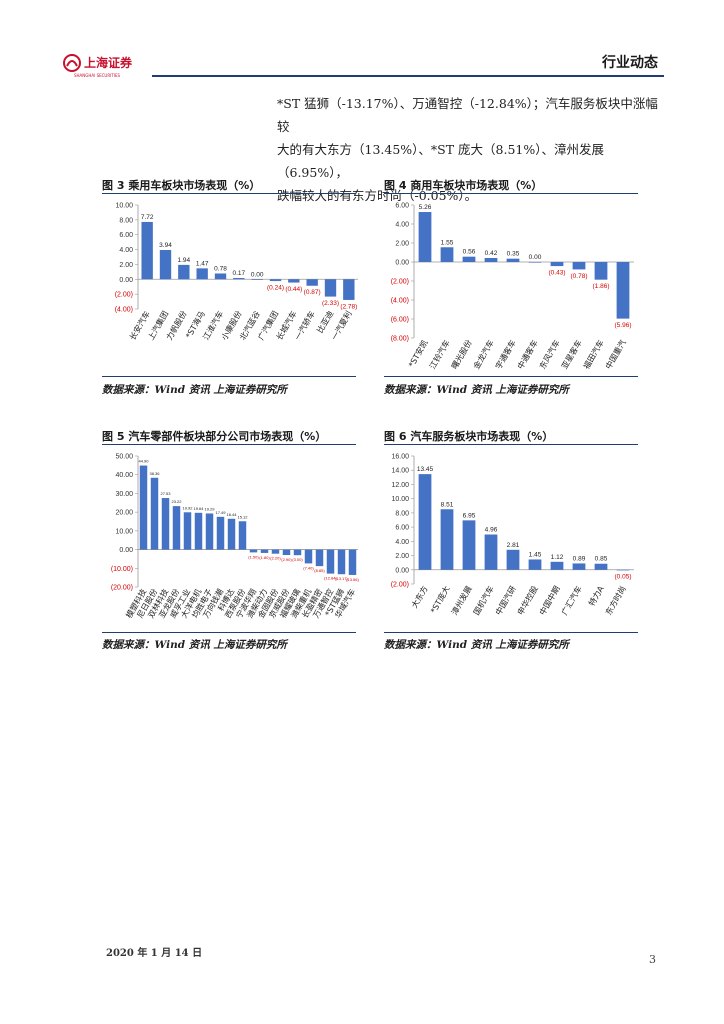  What do you see at coordinates (505, 354) in the screenshot?
I see `category-label: 宇通客车` at bounding box center [505, 354].